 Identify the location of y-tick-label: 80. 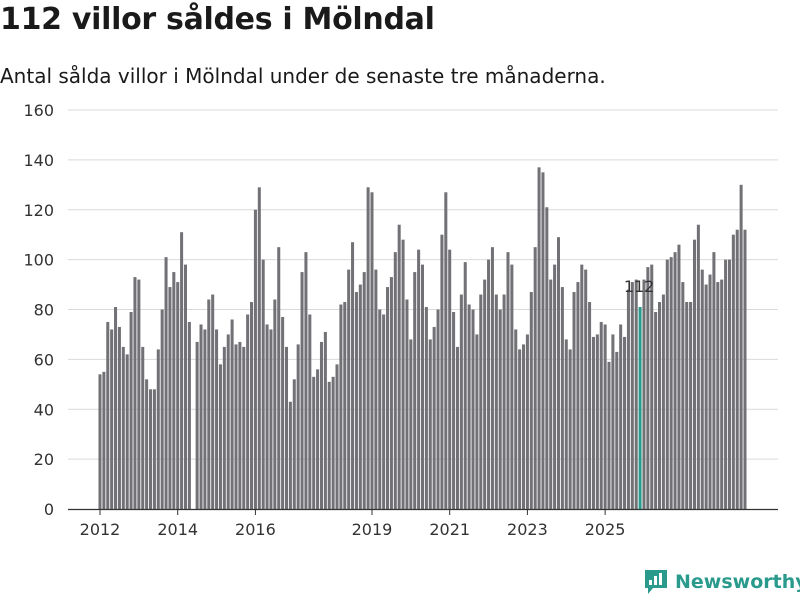
(44, 310).